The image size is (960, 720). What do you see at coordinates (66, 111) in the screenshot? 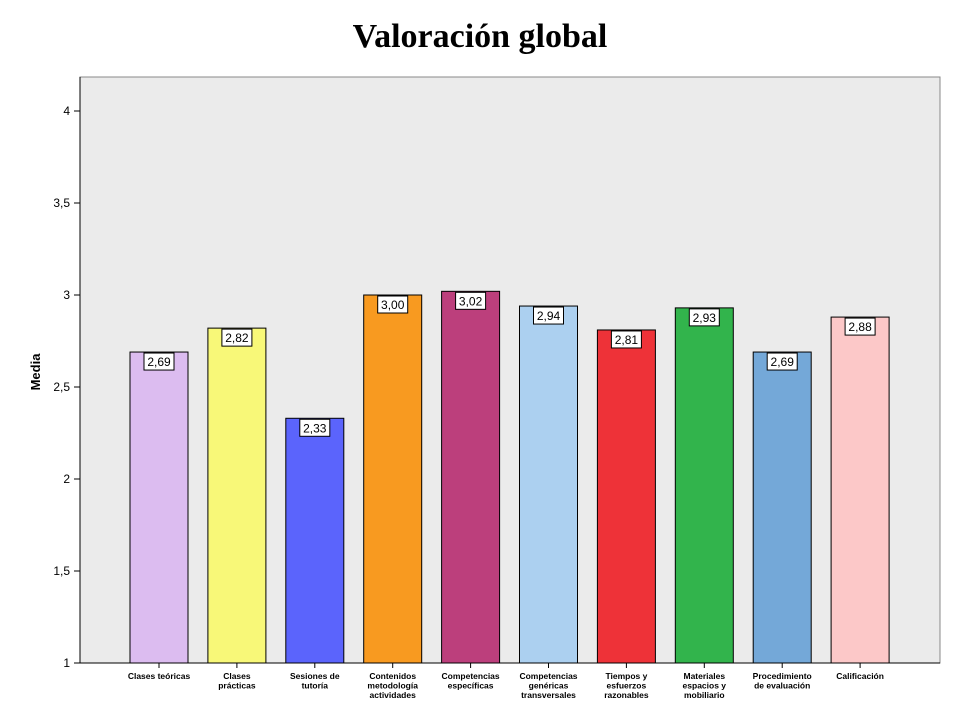
I see `y-tick-label: 4` at bounding box center [66, 111].